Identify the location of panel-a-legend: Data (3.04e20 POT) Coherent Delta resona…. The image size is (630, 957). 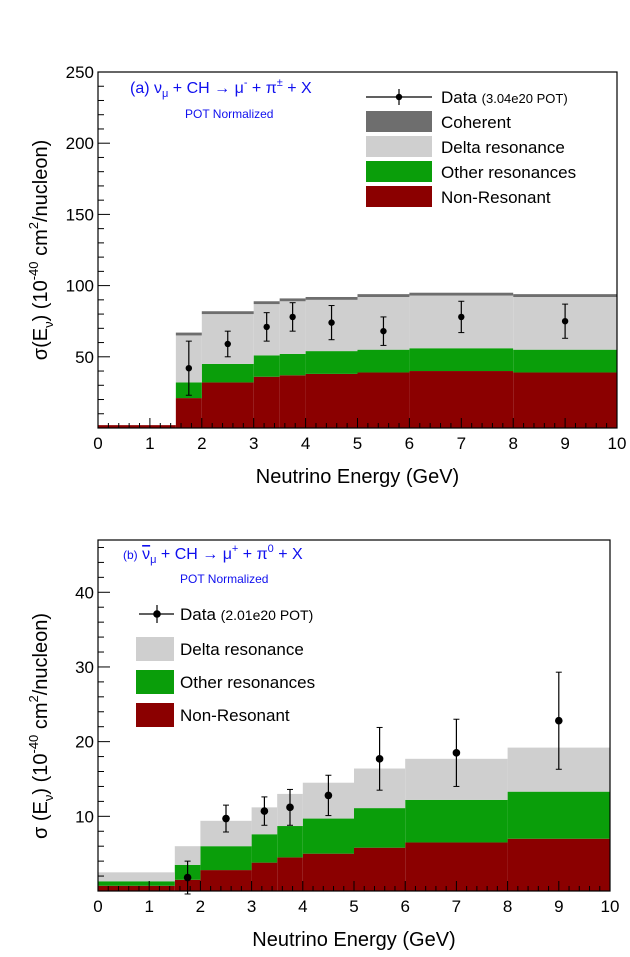
(471, 147).